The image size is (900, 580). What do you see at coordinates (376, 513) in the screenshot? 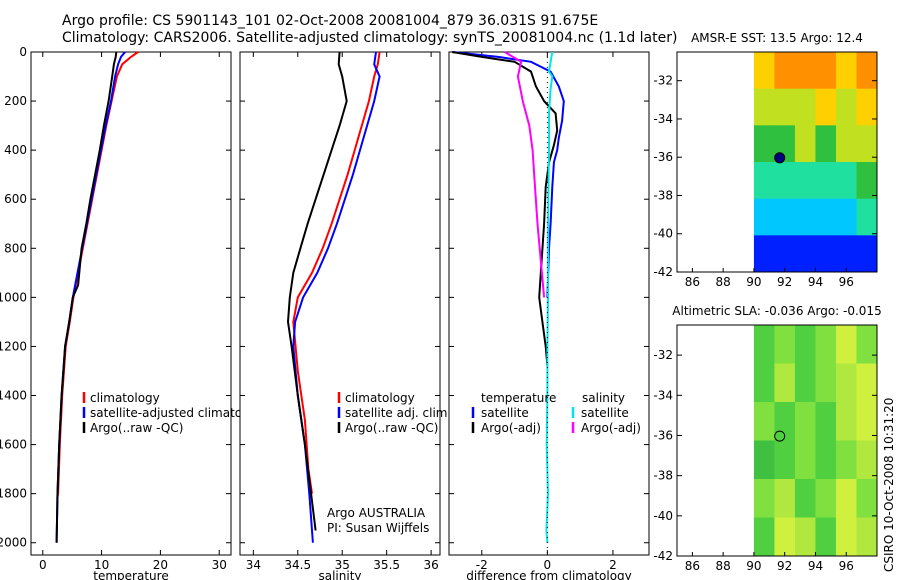
I see `salinity-annotation: Argo AUSTRALIA` at bounding box center [376, 513].